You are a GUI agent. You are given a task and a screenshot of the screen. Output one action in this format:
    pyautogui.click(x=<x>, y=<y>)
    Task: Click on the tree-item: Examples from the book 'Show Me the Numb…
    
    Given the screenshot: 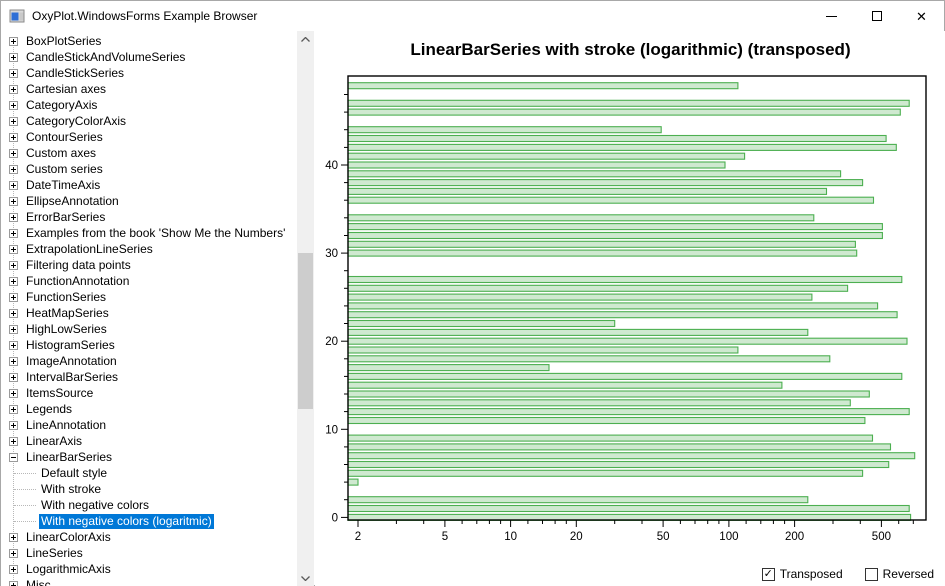 What is the action you would take?
    pyautogui.click(x=149, y=233)
    